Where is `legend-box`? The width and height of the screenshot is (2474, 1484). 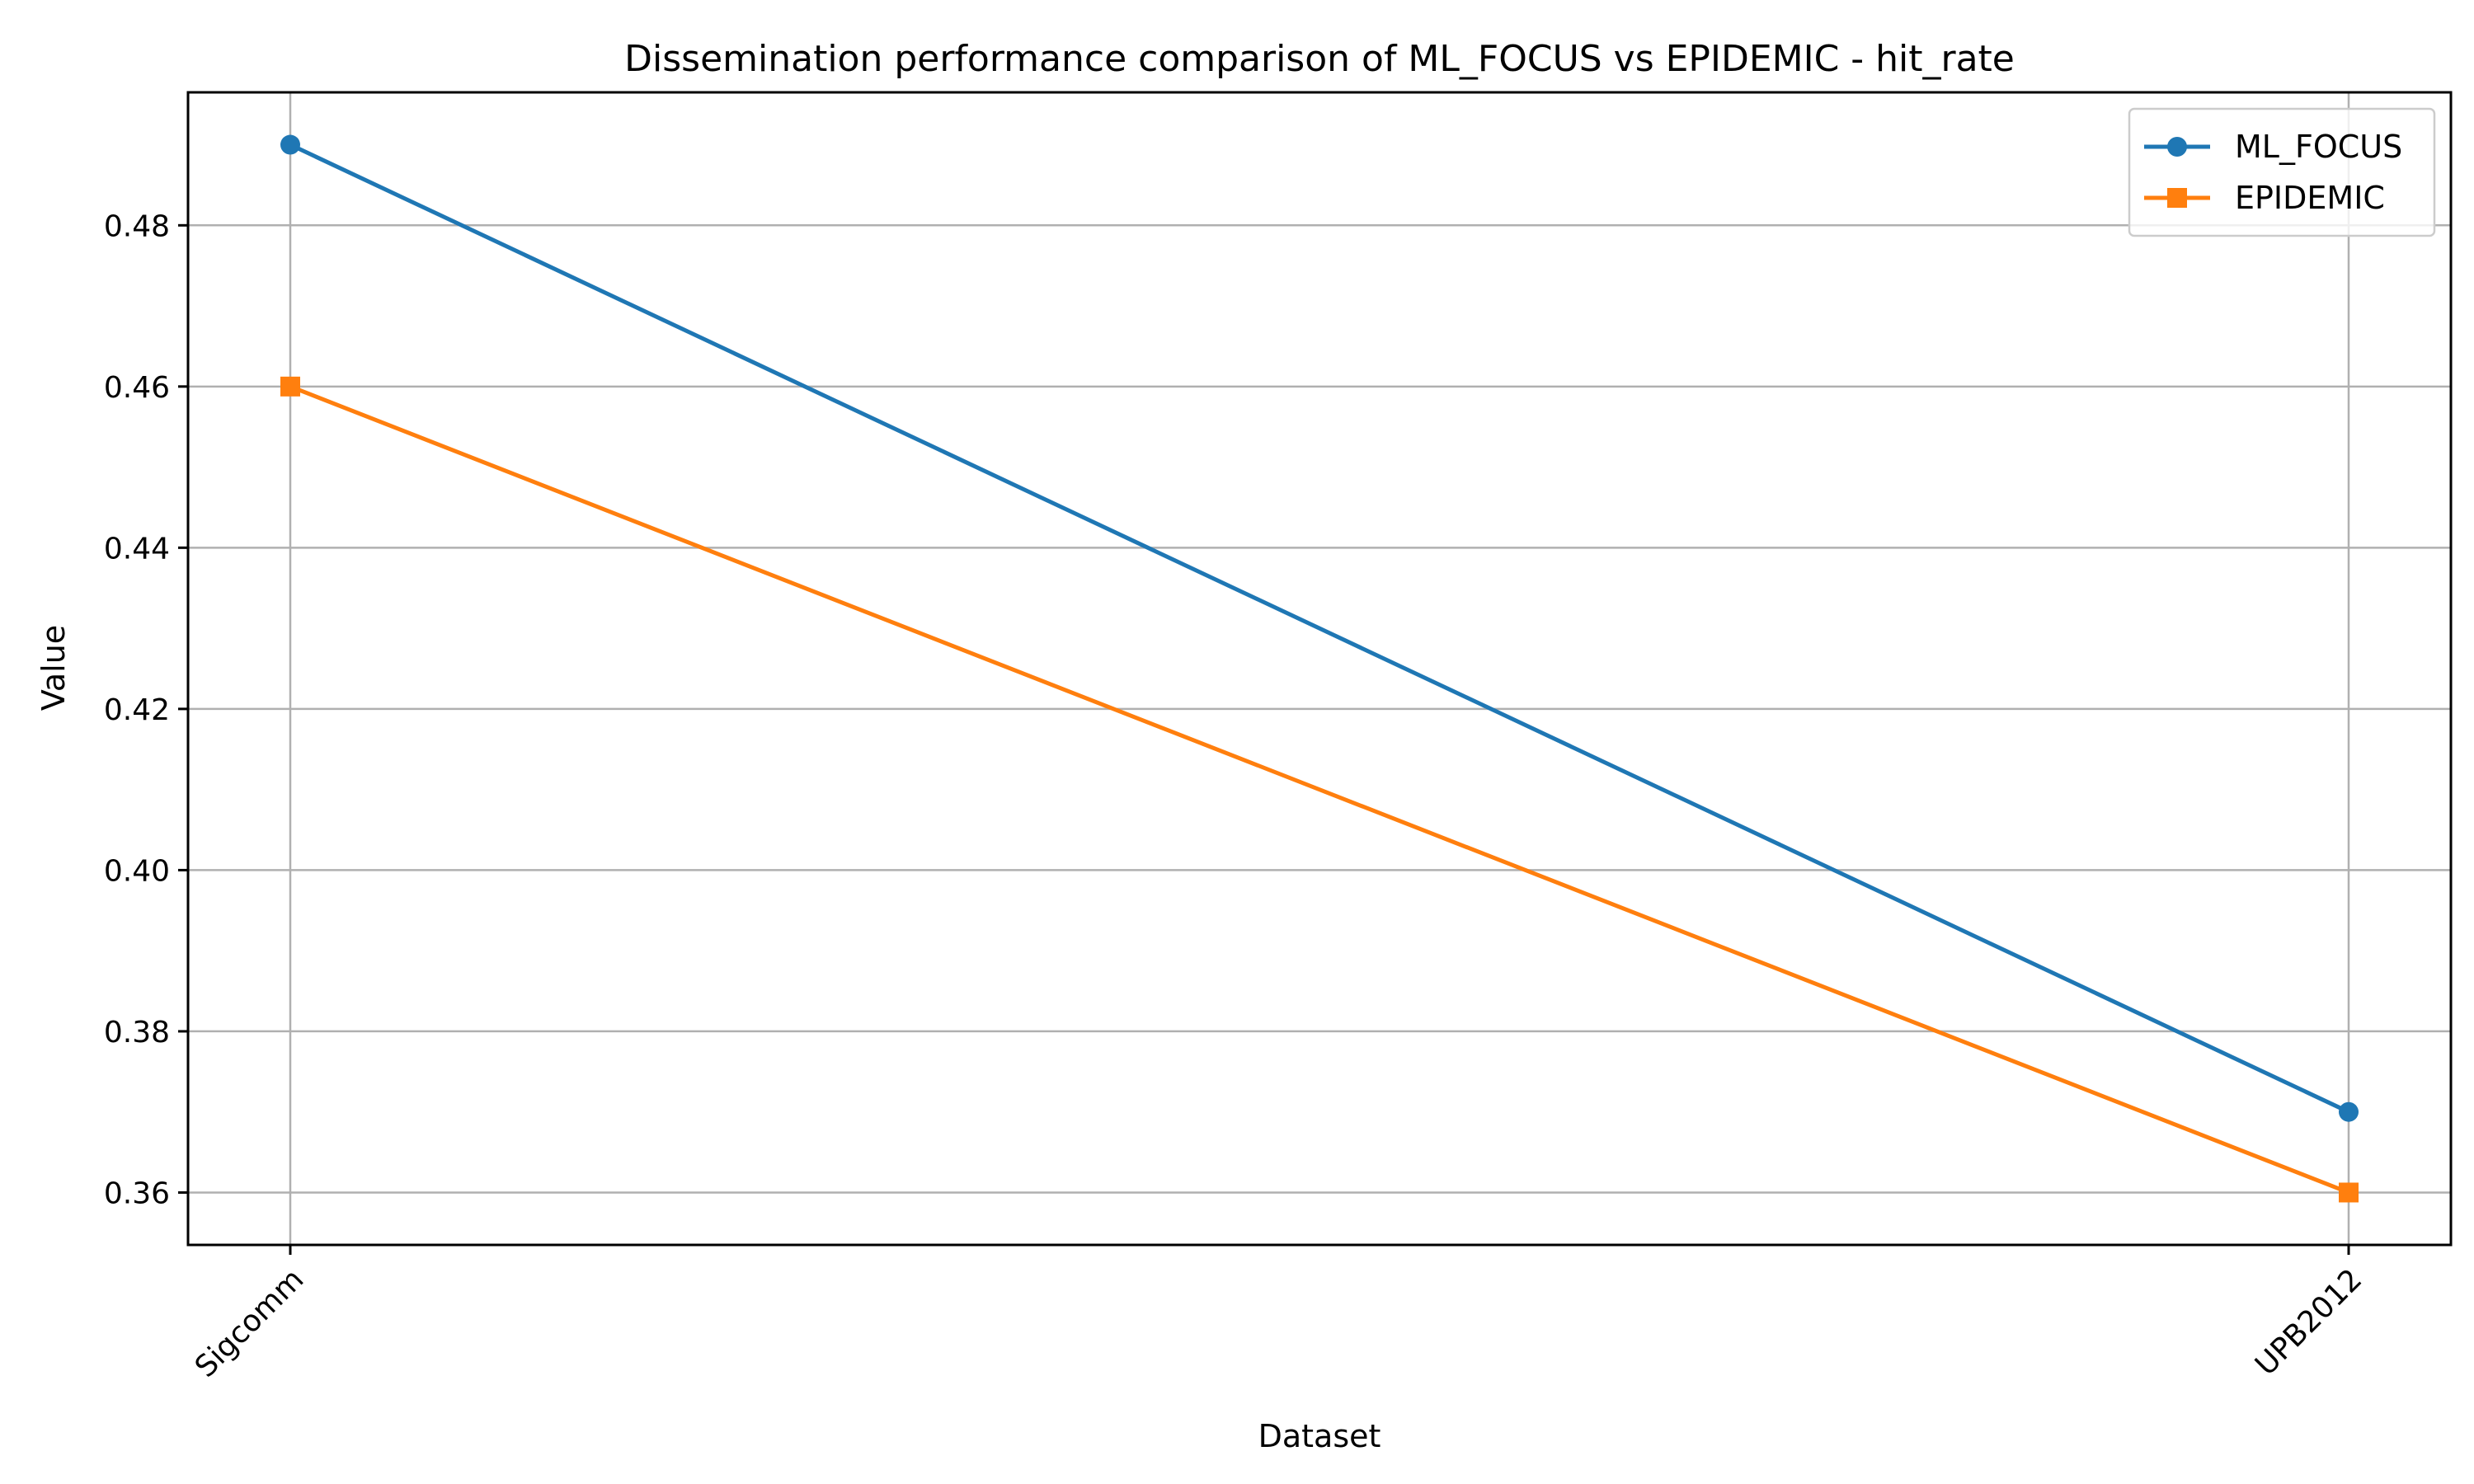 legend-box is located at coordinates (2282, 172).